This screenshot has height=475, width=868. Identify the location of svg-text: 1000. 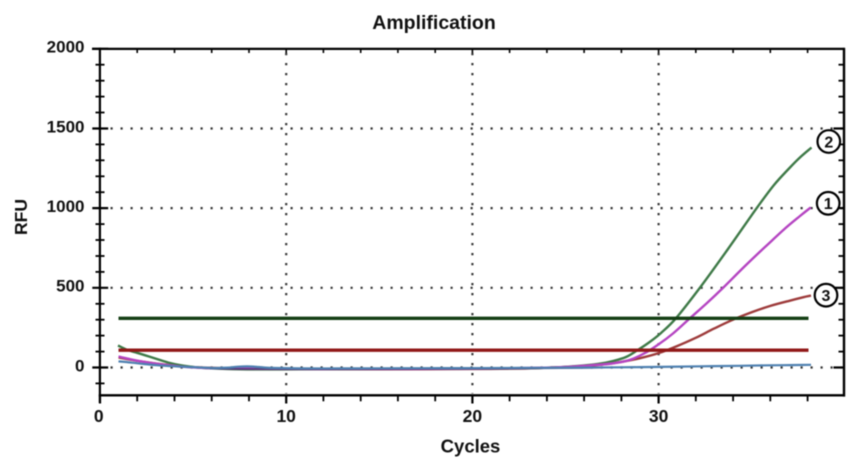
(66, 206).